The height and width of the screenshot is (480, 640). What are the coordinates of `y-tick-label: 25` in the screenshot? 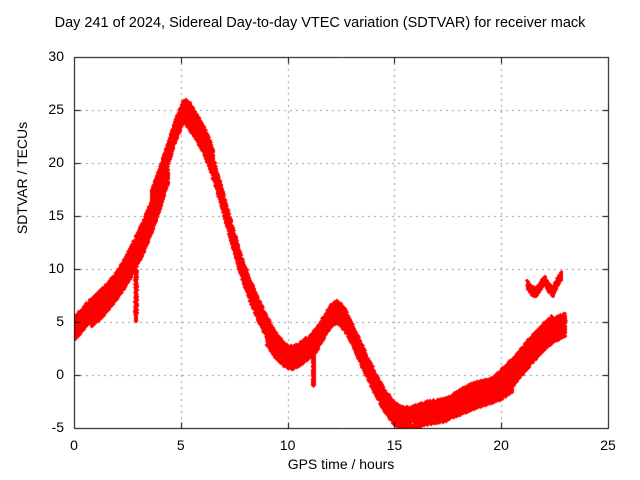 It's located at (56, 109).